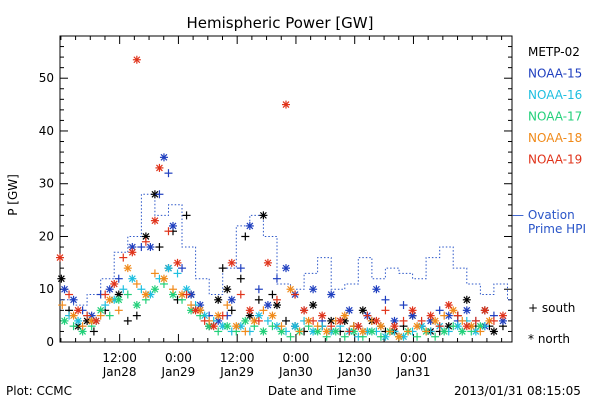 Image resolution: width=600 pixels, height=405 pixels. I want to click on chart-title: Hemispheric Power [GW], so click(280, 23).